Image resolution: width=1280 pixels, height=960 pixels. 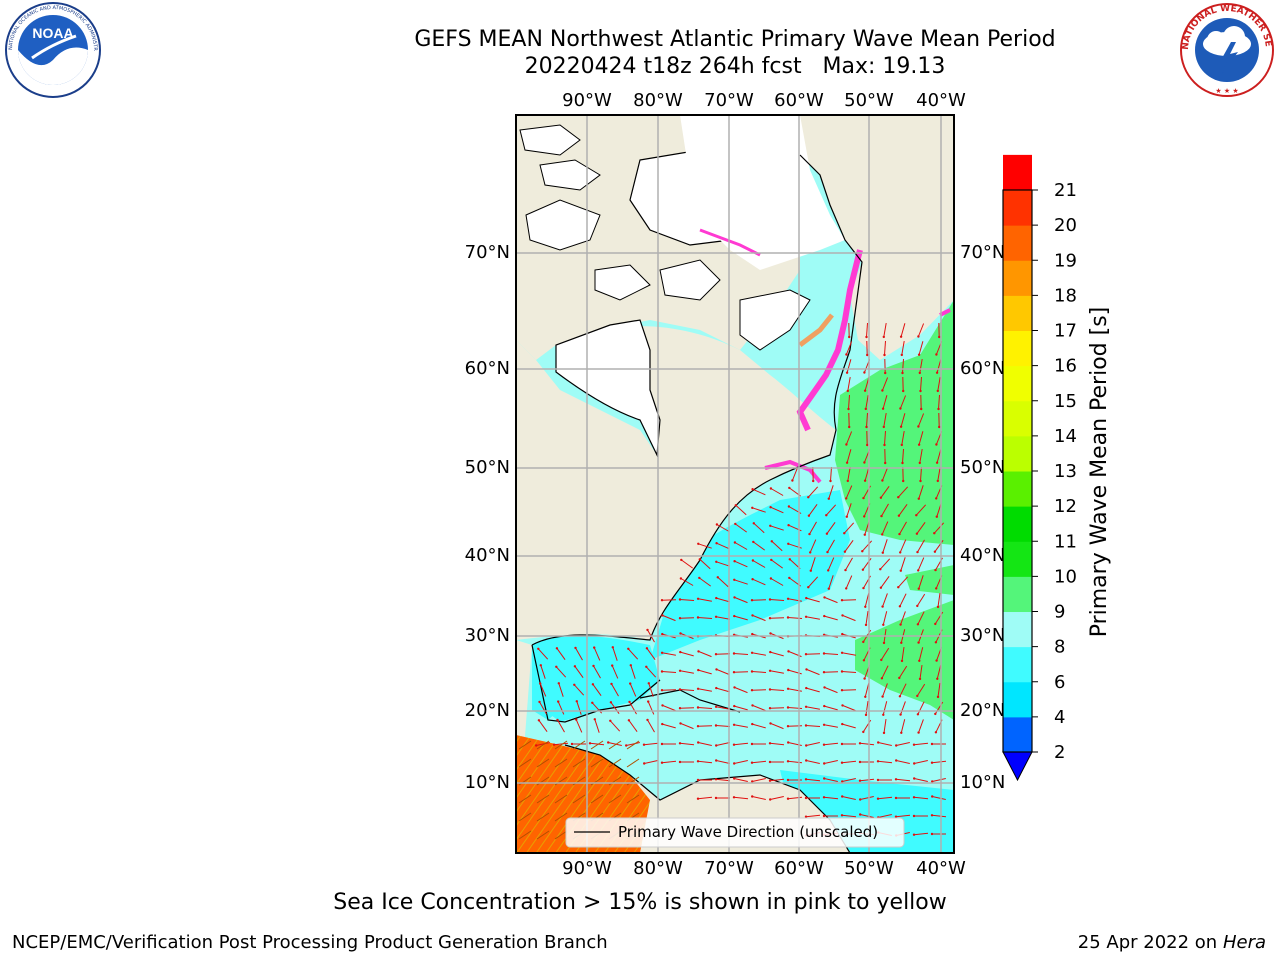 What do you see at coordinates (52, 33) in the screenshot?
I see `noaa-logo-text: NOAA` at bounding box center [52, 33].